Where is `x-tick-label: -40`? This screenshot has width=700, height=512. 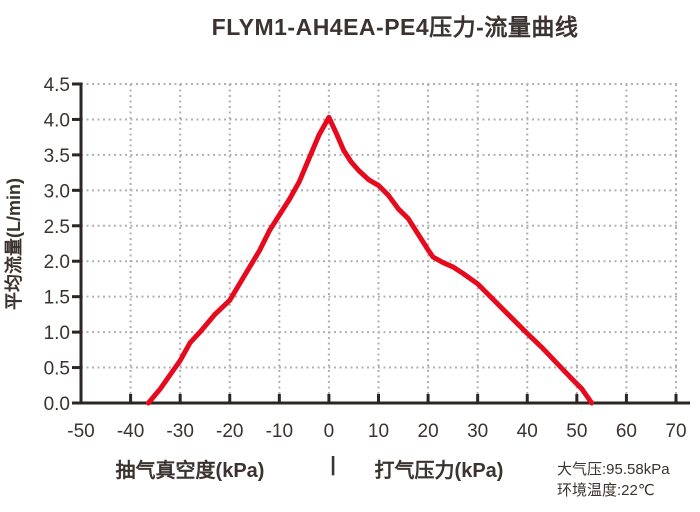
x-tick-label: -40 is located at coordinates (130, 431).